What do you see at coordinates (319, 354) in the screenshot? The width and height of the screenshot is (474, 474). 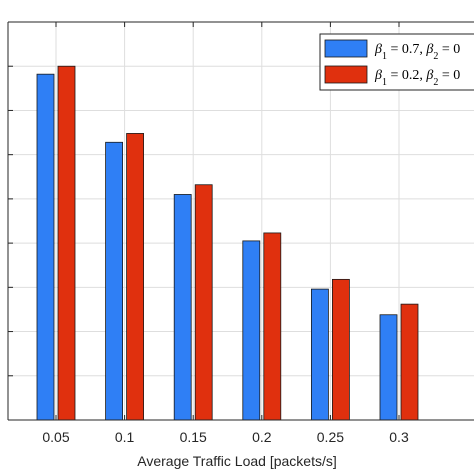 I see `bar-series-1-0.25` at bounding box center [319, 354].